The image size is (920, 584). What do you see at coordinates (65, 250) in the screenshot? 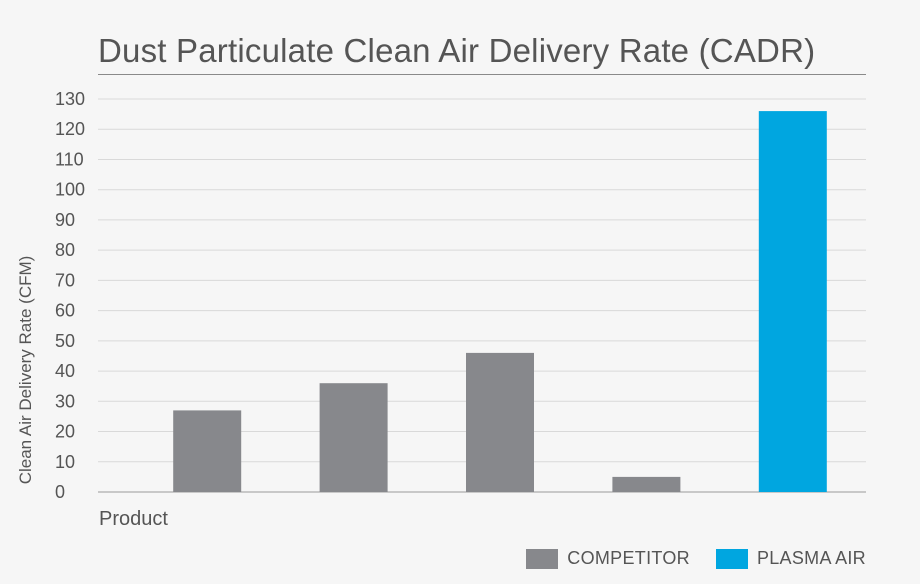
I see `y-tick-label: 80` at bounding box center [65, 250].